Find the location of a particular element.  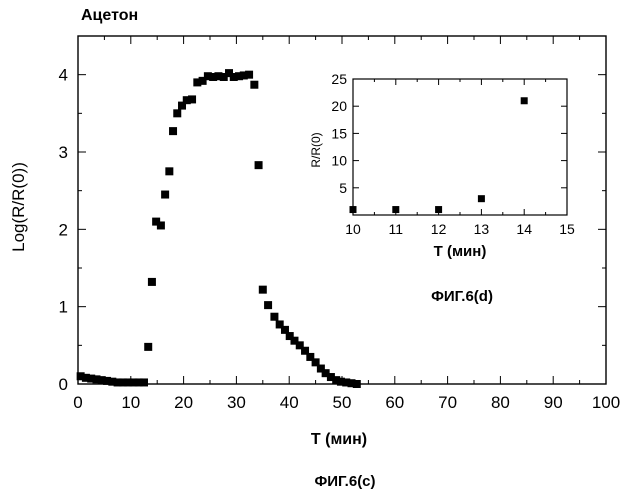

main-x-tick-labels: 0 10 20 30 40 50 60 70 80 90 100 is located at coordinates (346, 402).